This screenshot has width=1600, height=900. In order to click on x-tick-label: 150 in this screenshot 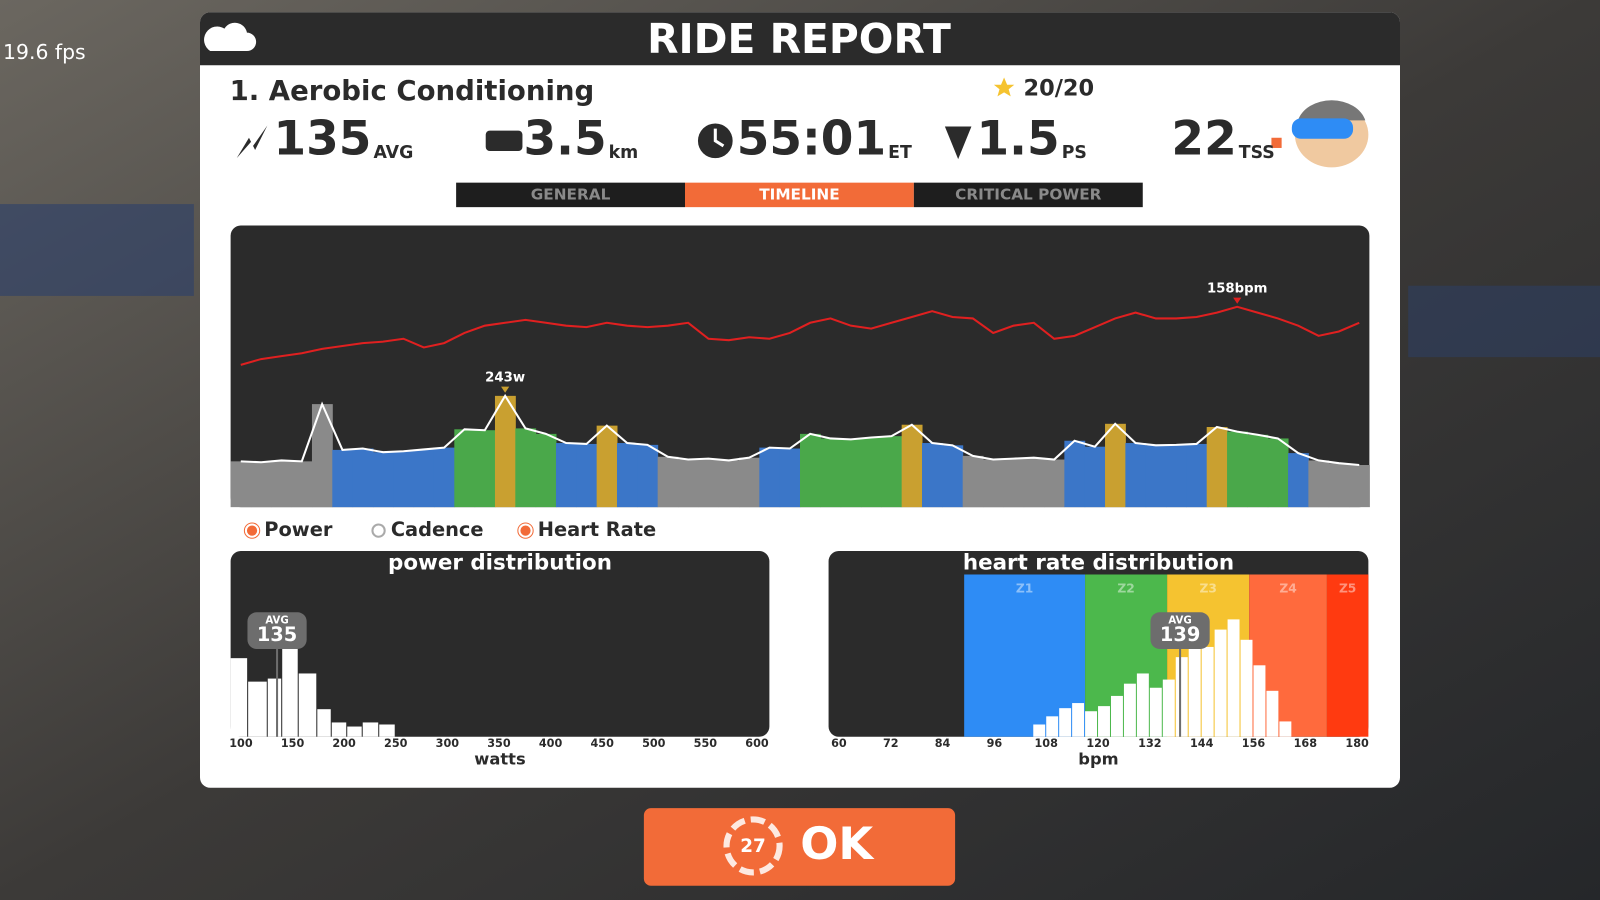, I will do `click(293, 743)`.